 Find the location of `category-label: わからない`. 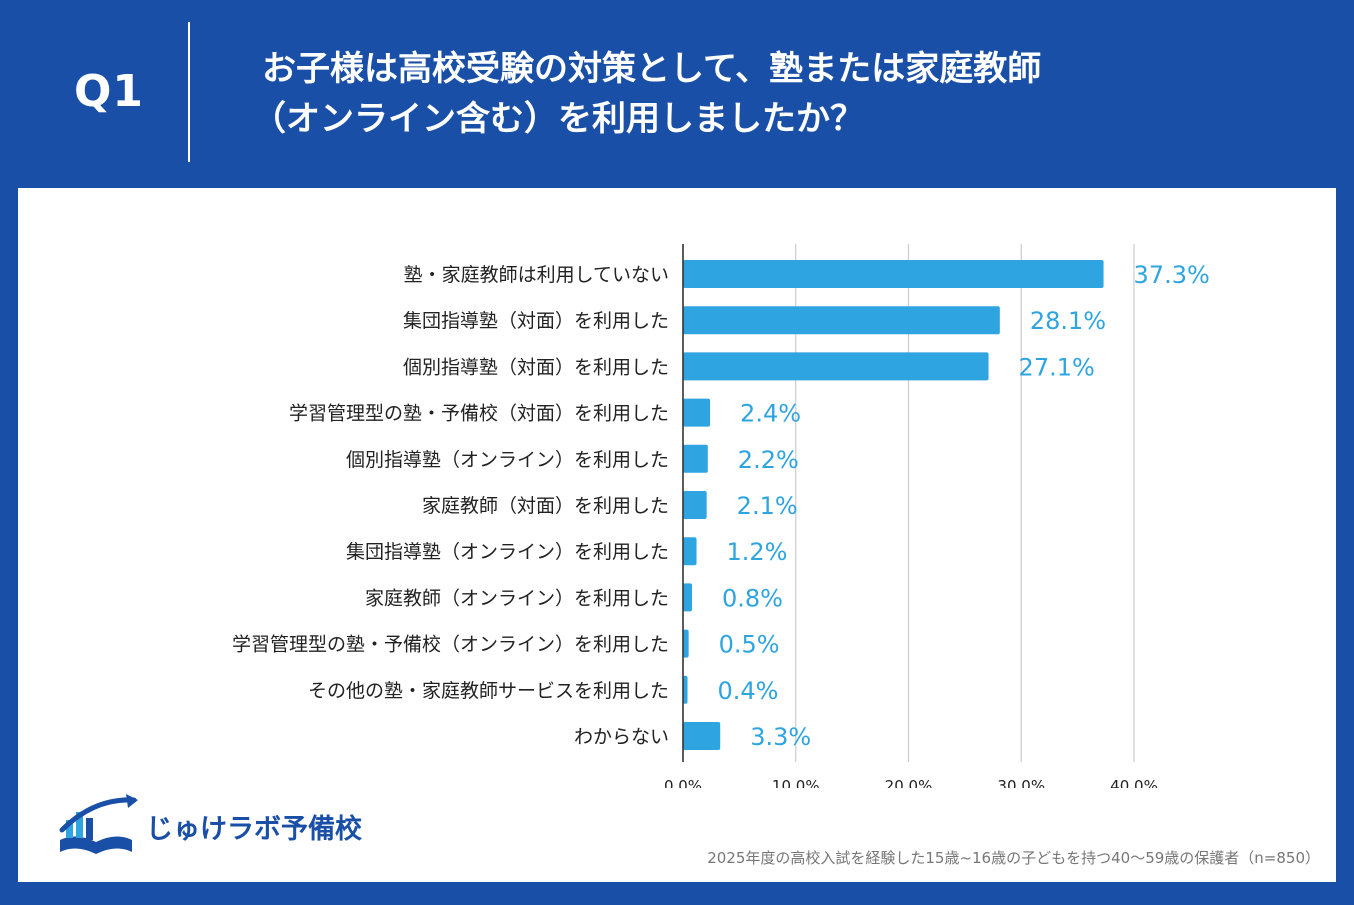

category-label: わからない is located at coordinates (621, 737).